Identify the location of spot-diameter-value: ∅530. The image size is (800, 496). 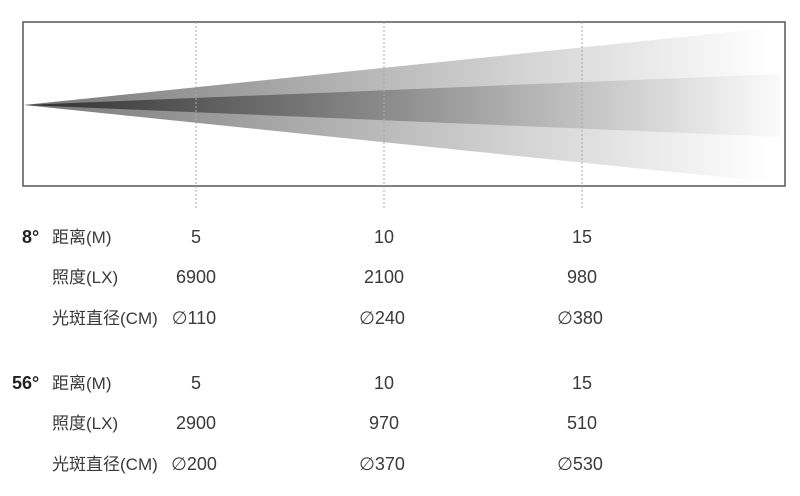
(580, 464).